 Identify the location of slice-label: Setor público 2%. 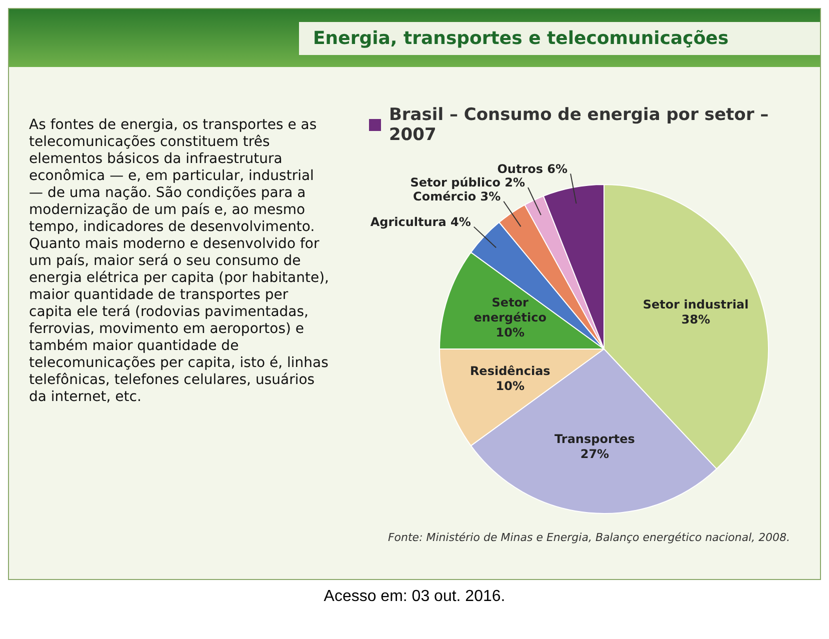
(467, 183).